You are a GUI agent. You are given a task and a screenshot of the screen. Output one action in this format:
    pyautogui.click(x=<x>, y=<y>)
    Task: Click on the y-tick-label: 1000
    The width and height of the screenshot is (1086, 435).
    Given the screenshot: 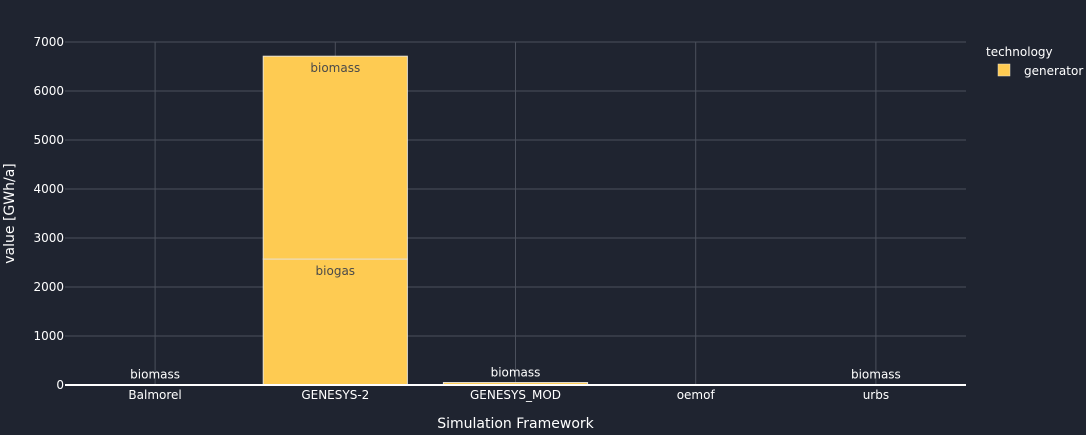 What is the action you would take?
    pyautogui.click(x=48, y=336)
    